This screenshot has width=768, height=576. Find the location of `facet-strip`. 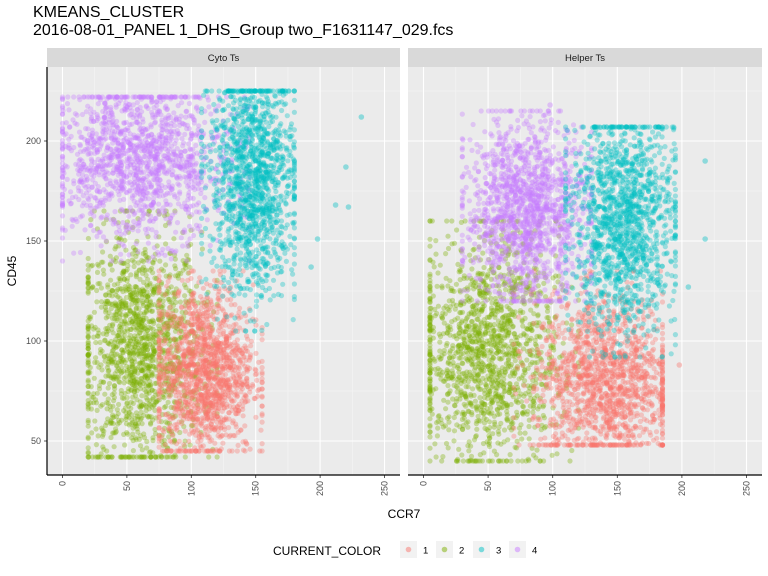

facet-strip is located at coordinates (223, 57).